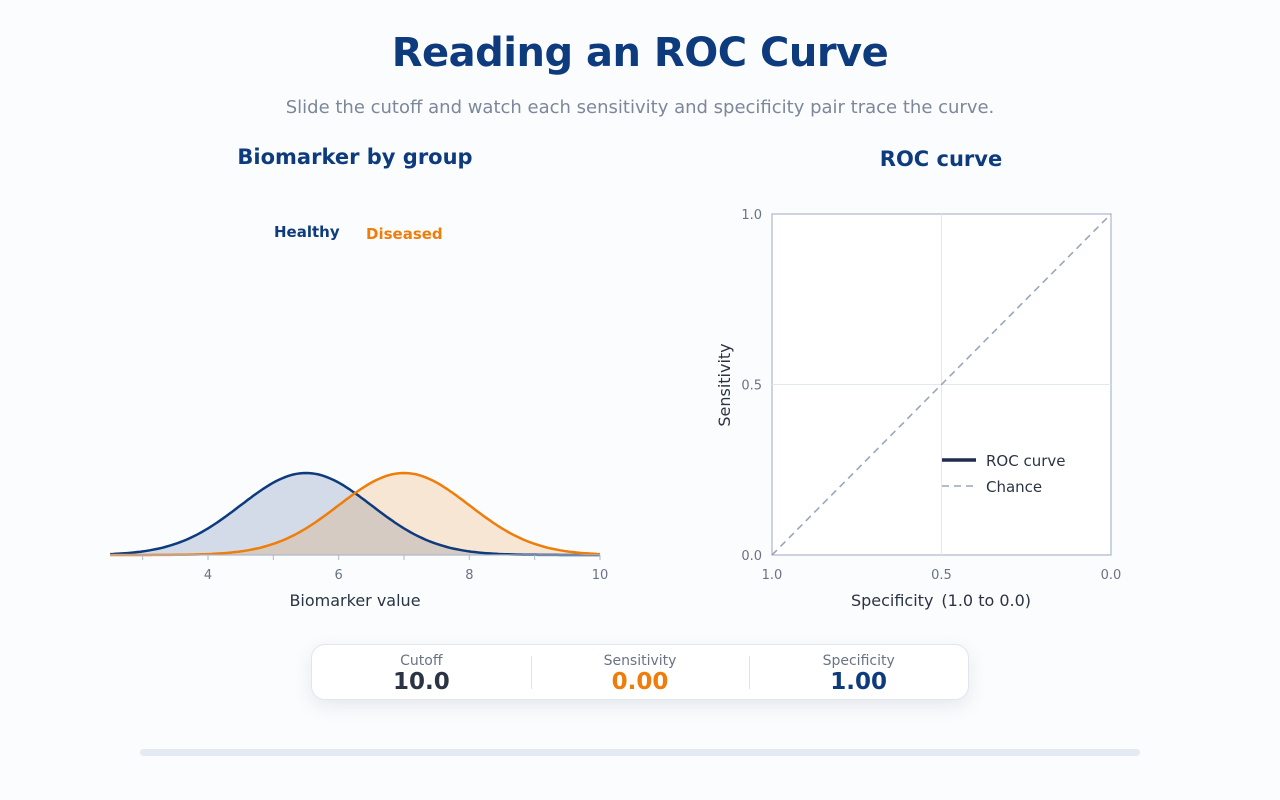 The height and width of the screenshot is (800, 1280). I want to click on roc-chart-title: ROC curve, so click(941, 159).